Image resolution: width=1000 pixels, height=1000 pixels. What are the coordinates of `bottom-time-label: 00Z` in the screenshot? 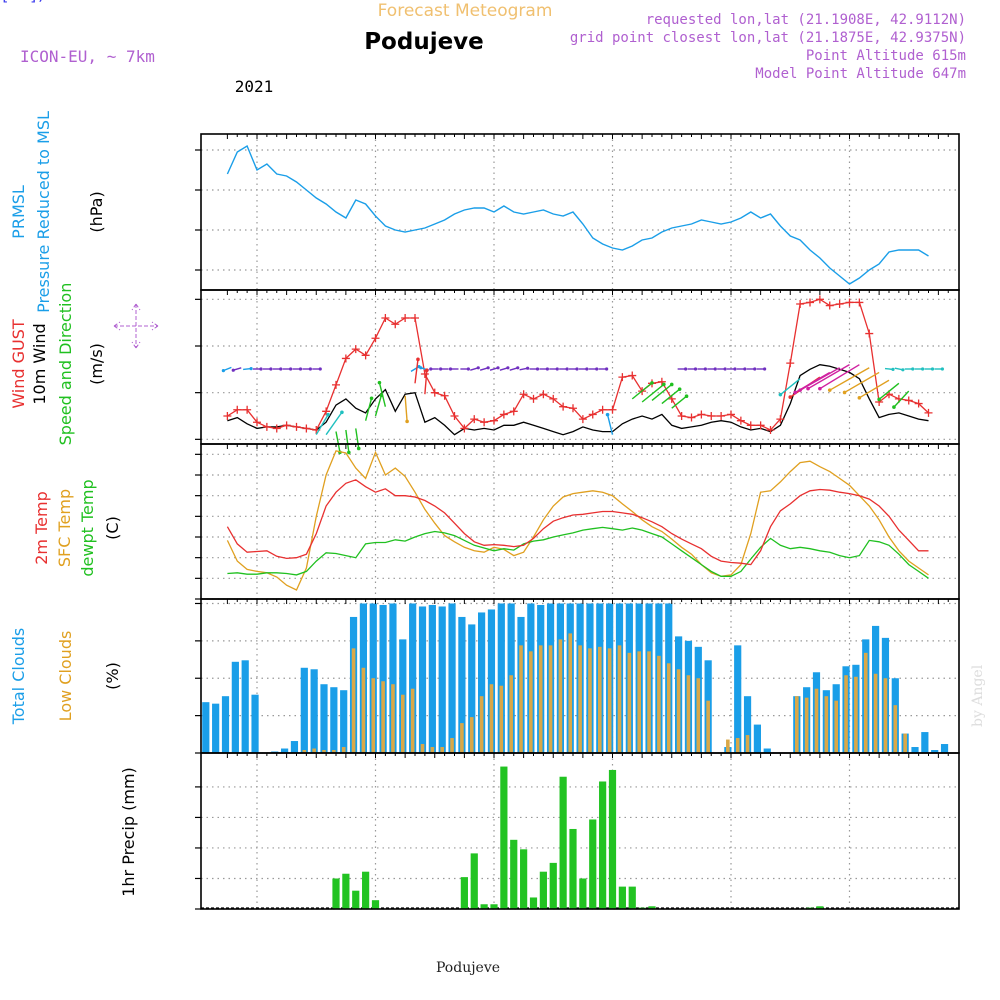 It's located at (7, 2).